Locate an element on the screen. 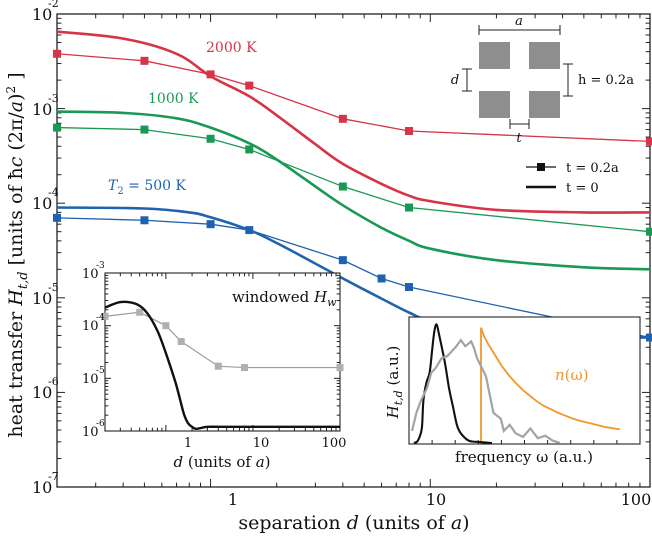 The image size is (652, 537). inset1-curves is located at coordinates (222, 365).